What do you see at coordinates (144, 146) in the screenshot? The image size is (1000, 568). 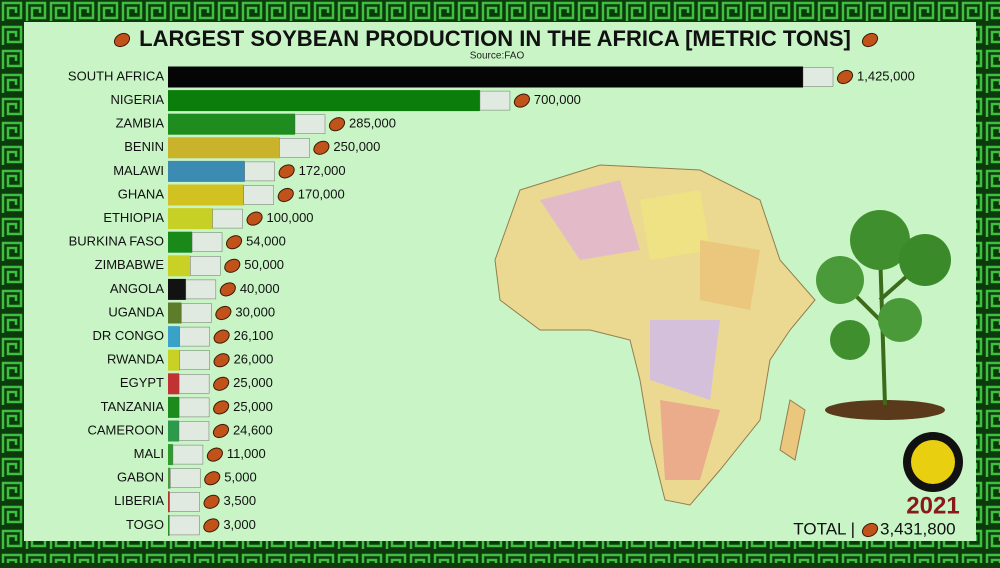 I see `y-tick-label: BENIN` at bounding box center [144, 146].